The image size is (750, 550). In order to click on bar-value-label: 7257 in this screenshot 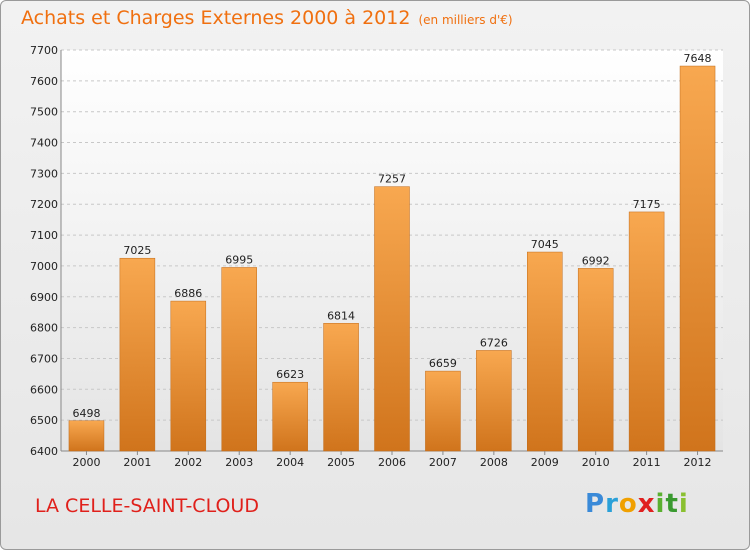, I will do `click(392, 179)`.